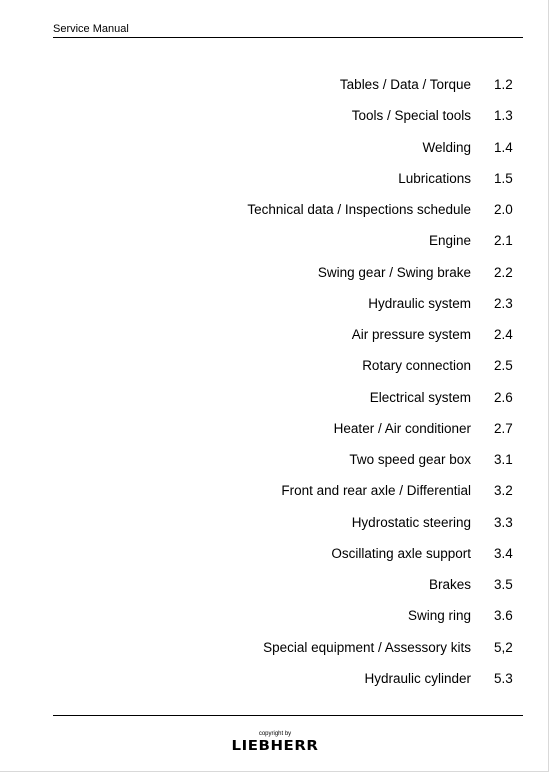 The image size is (550, 773). What do you see at coordinates (503, 241) in the screenshot?
I see `toc-entry-section: 2.1` at bounding box center [503, 241].